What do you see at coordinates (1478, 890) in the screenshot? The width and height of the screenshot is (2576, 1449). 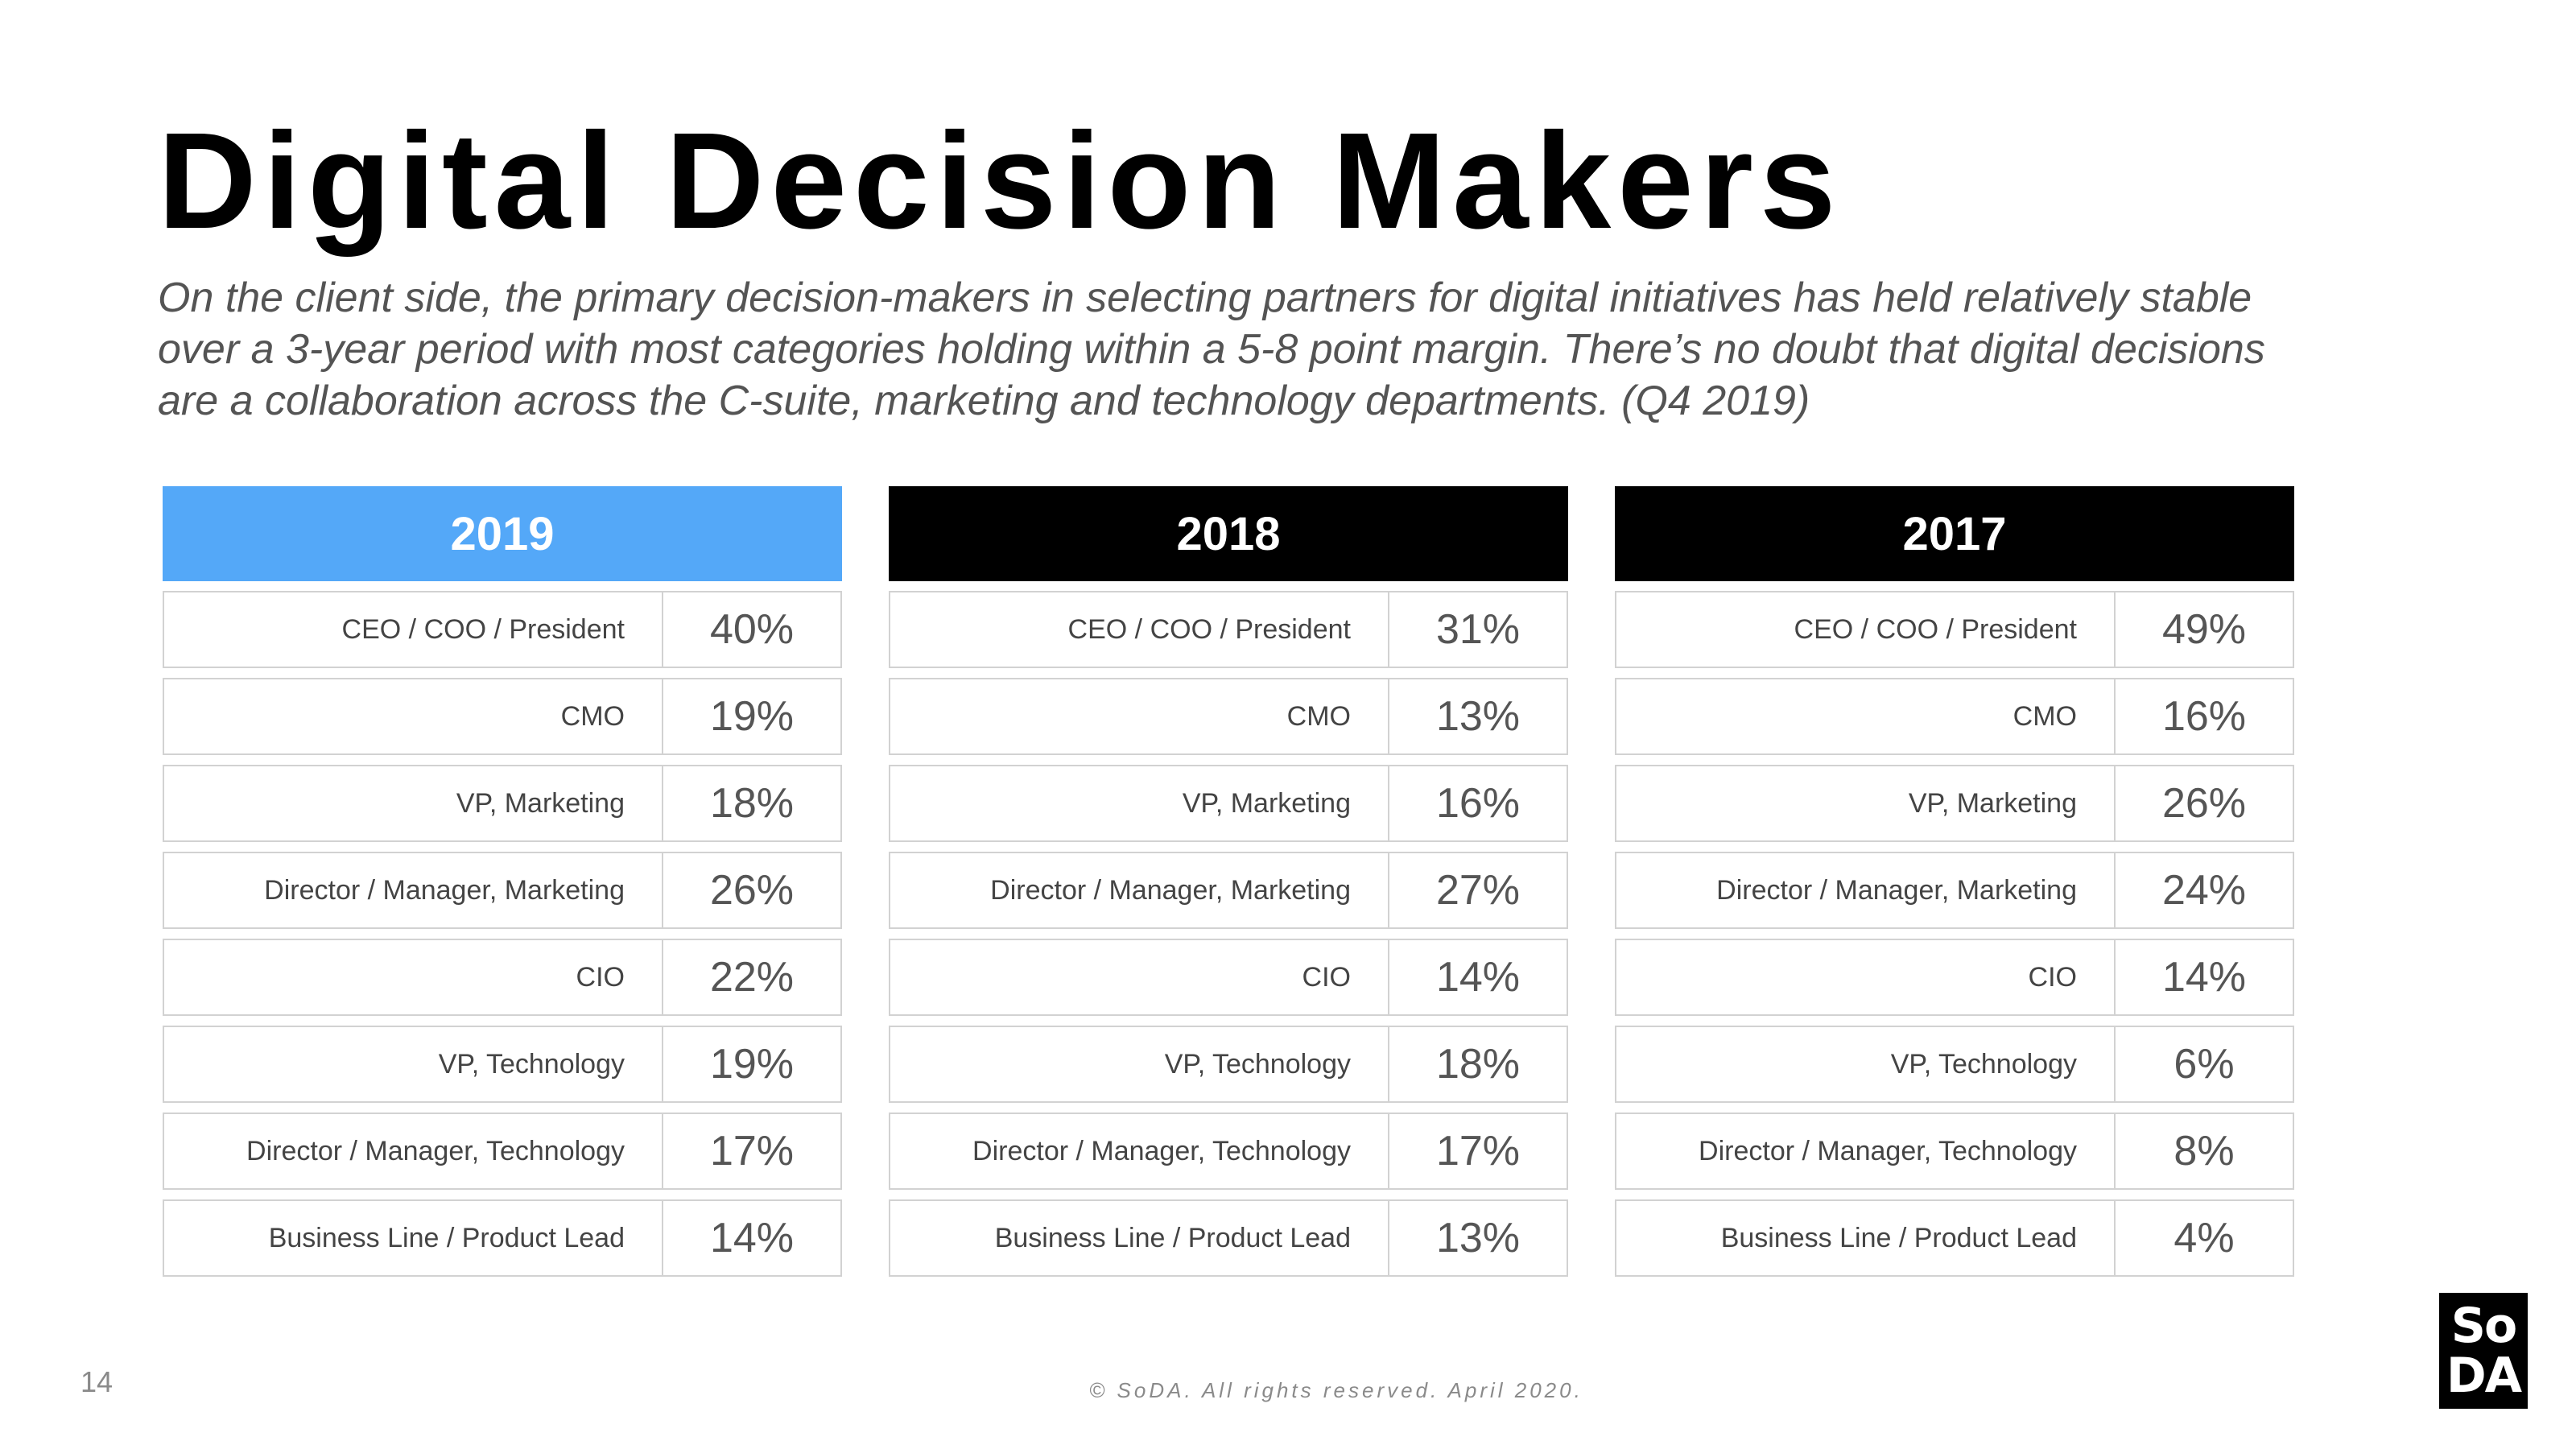 I see `row-value: 27%` at bounding box center [1478, 890].